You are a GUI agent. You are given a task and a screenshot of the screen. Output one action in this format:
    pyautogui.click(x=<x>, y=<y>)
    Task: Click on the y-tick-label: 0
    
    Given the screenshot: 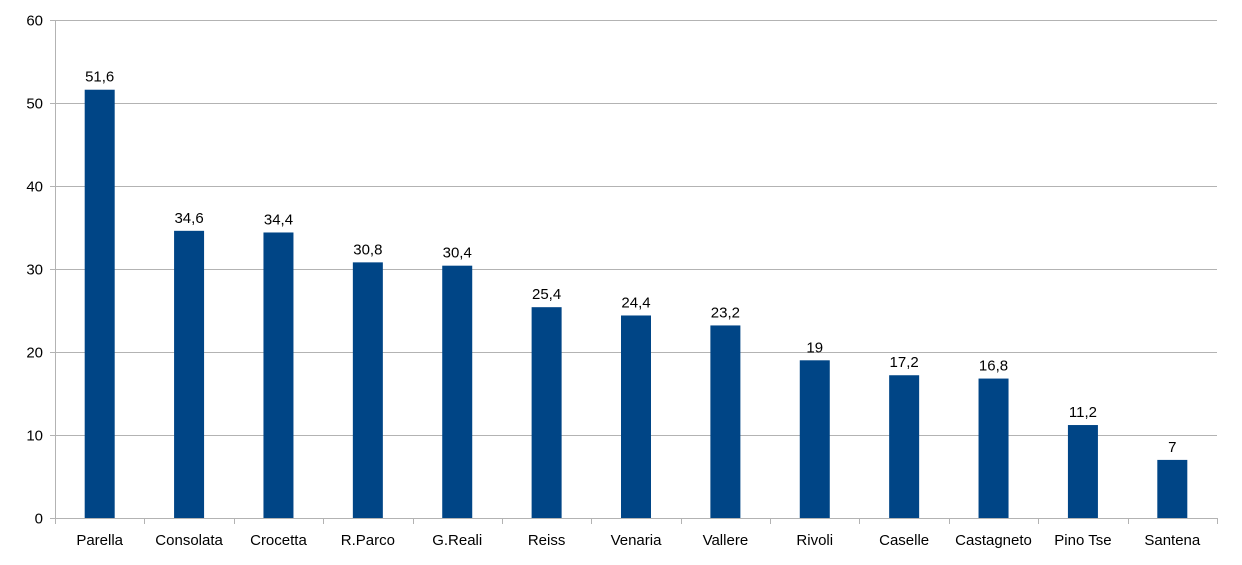 What is the action you would take?
    pyautogui.click(x=39, y=519)
    